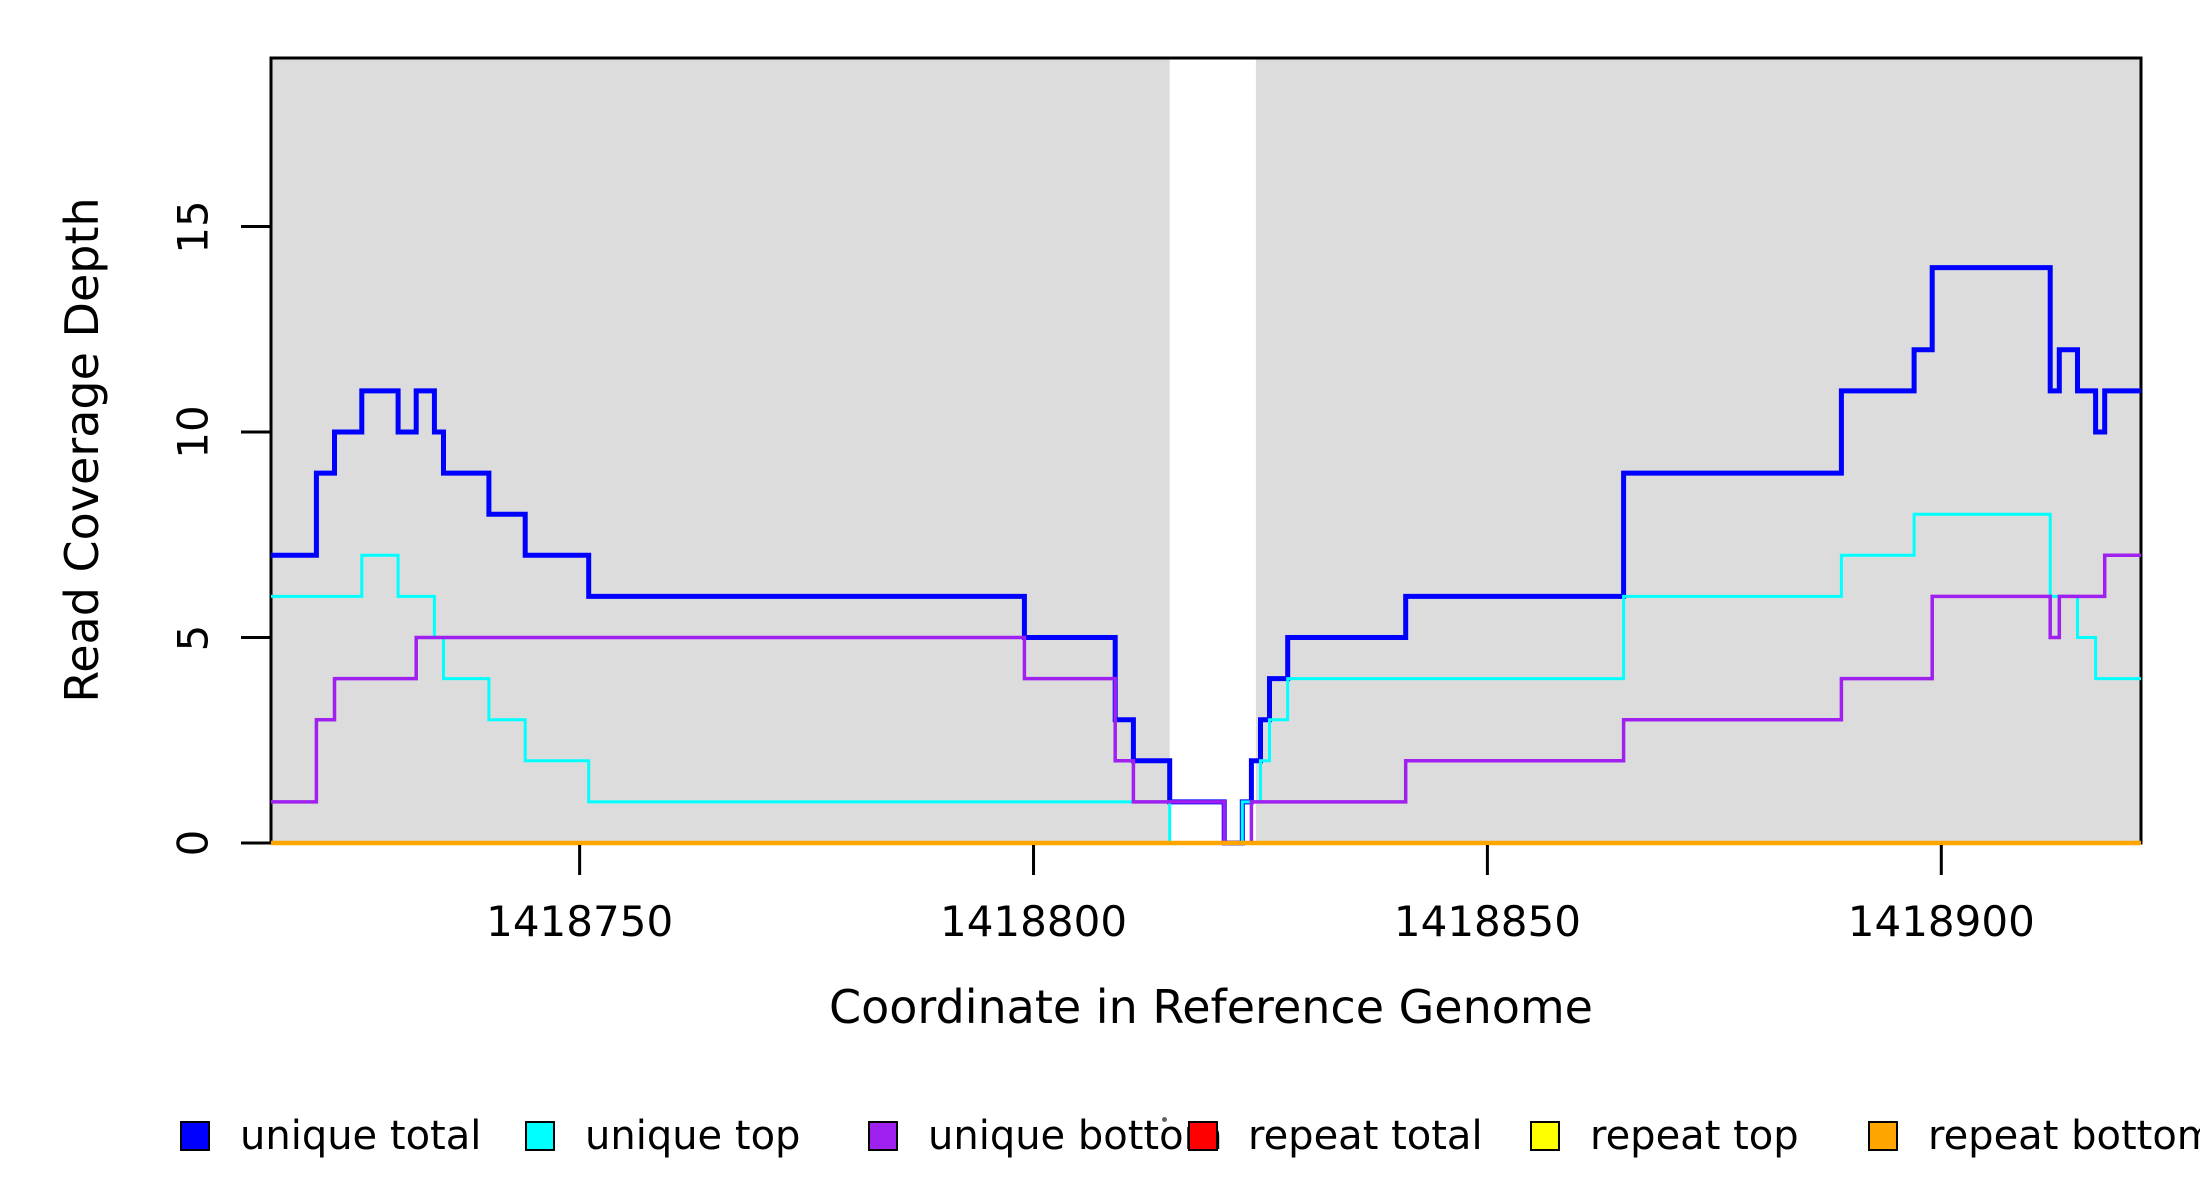  I want to click on legend-item-unique-bottom: unique bottom, so click(1045, 1136).